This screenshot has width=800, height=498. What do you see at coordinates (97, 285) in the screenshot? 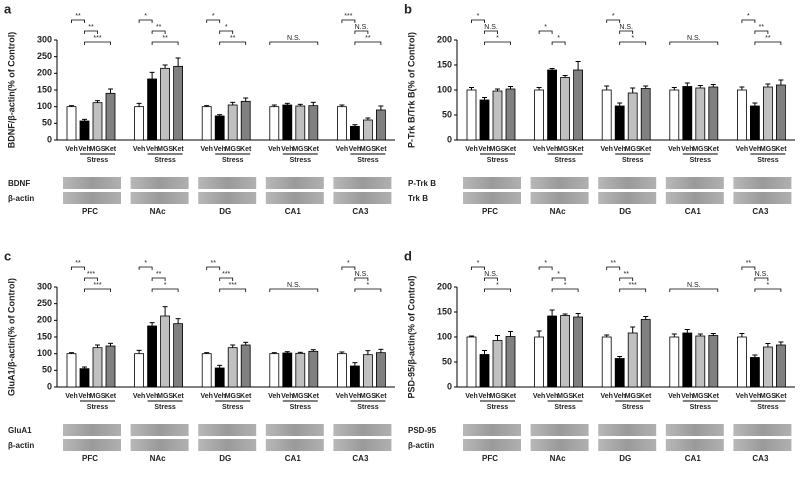
I see `significance-label: ***` at bounding box center [97, 285].